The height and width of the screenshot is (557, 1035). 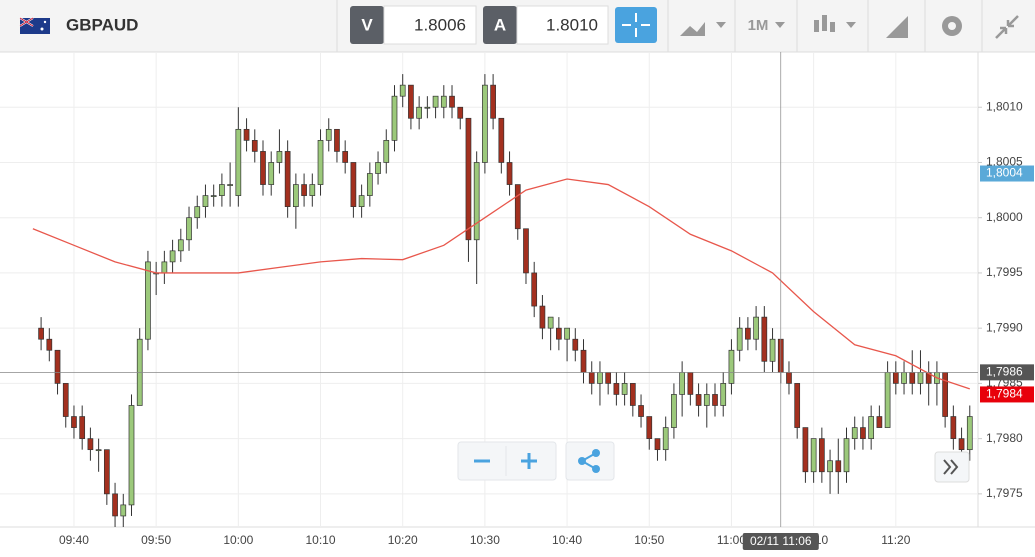 I want to click on bid-box, so click(x=430, y=25).